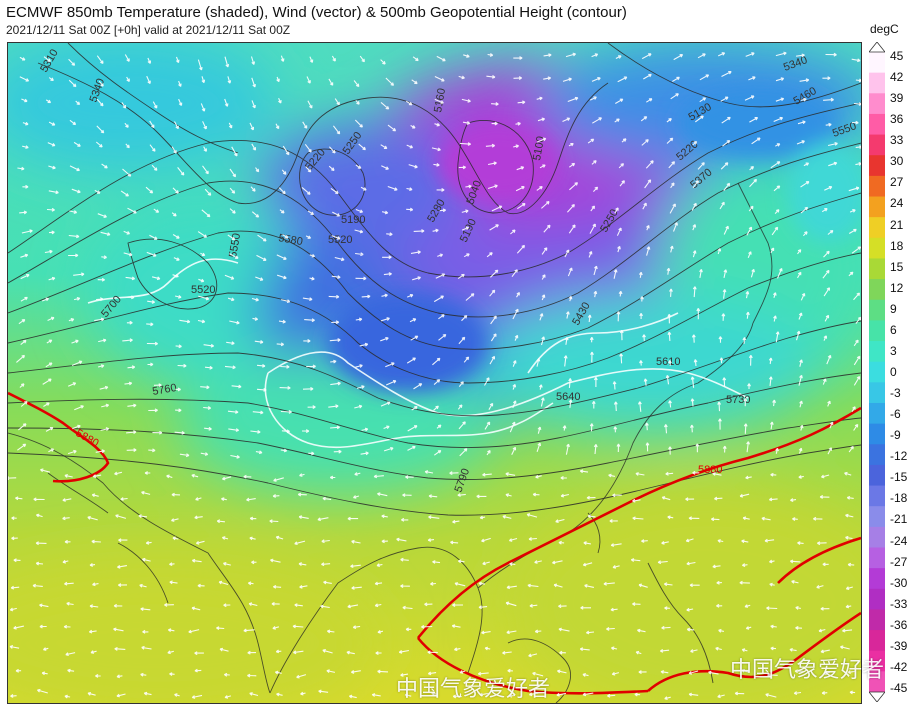  Describe the element at coordinates (807, 670) in the screenshot. I see `watermark-right: 中国气象爱好者` at that location.